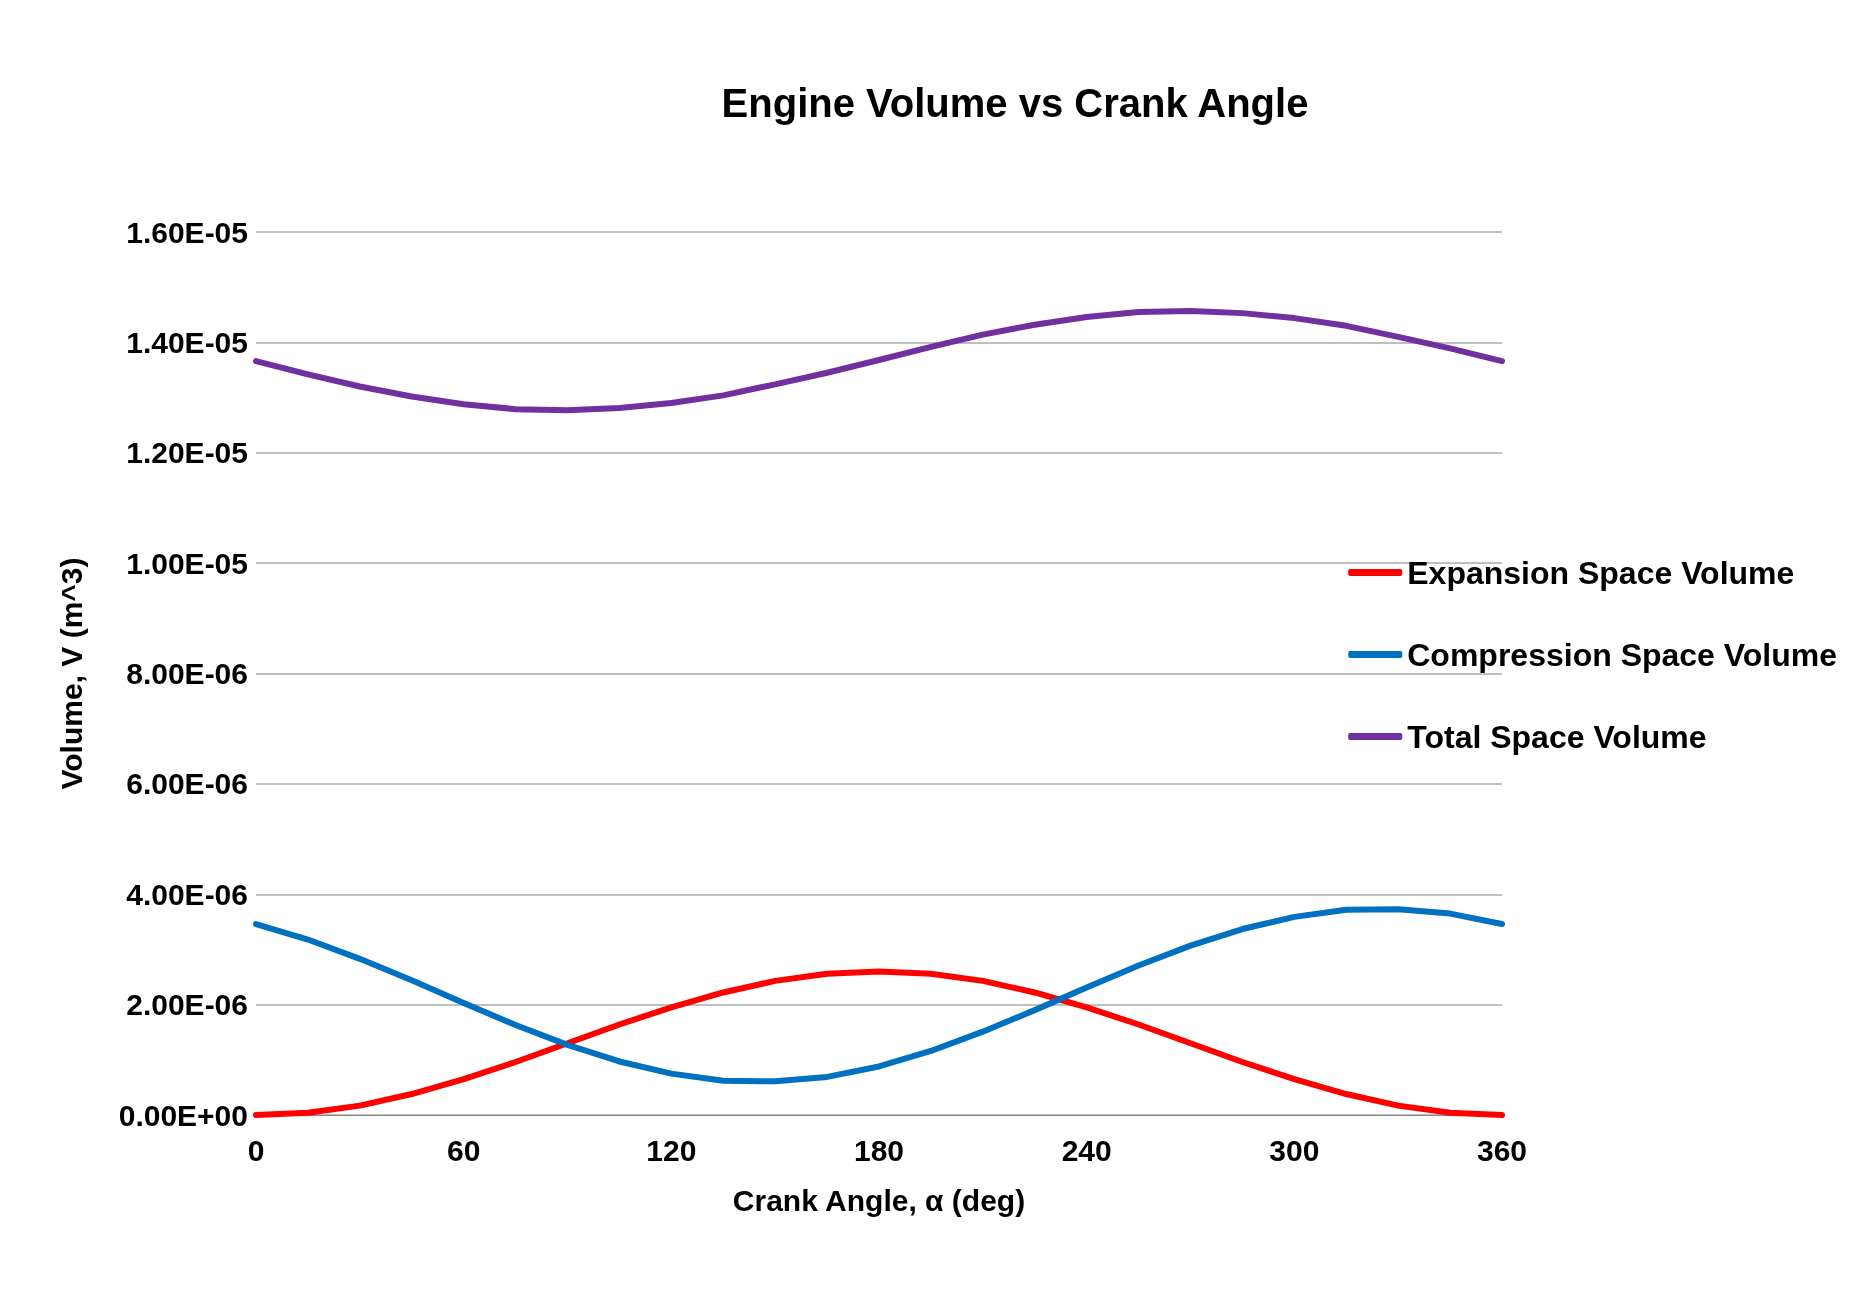 The image size is (1862, 1309). Describe the element at coordinates (879, 1150) in the screenshot. I see `x-tick-label: 180` at that location.